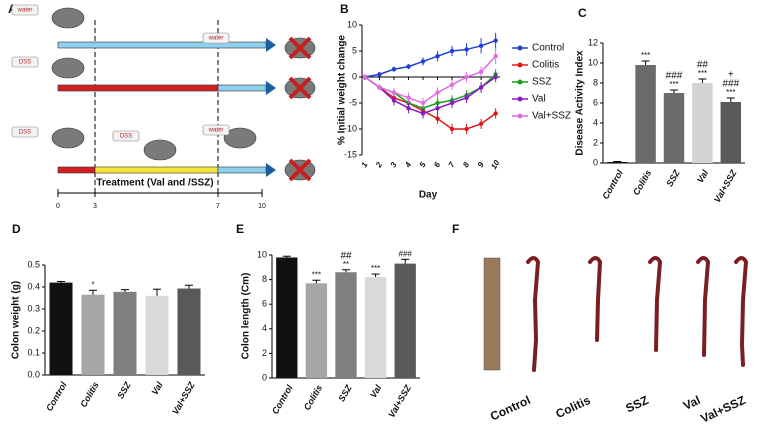 This screenshot has height=428, width=774. What do you see at coordinates (692, 403) in the screenshot?
I see `group-label: Val` at bounding box center [692, 403].